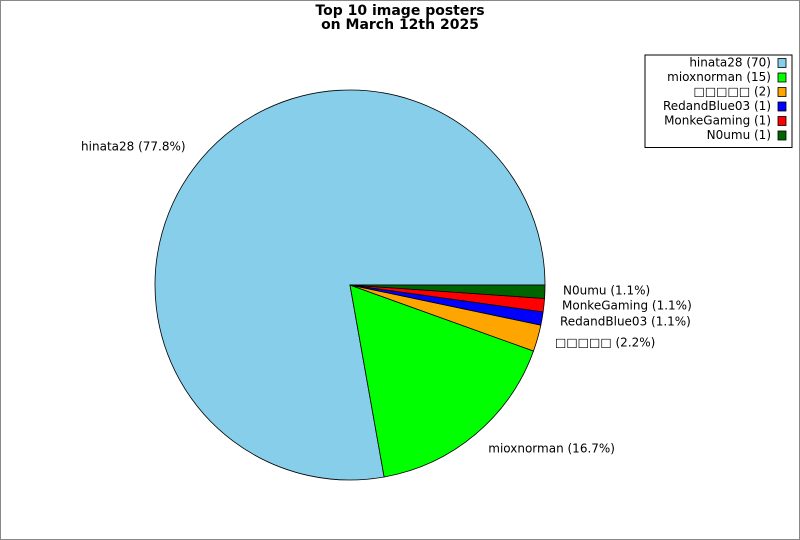  What do you see at coordinates (399, 11) in the screenshot?
I see `chart-title: Top 10 image posters` at bounding box center [399, 11].